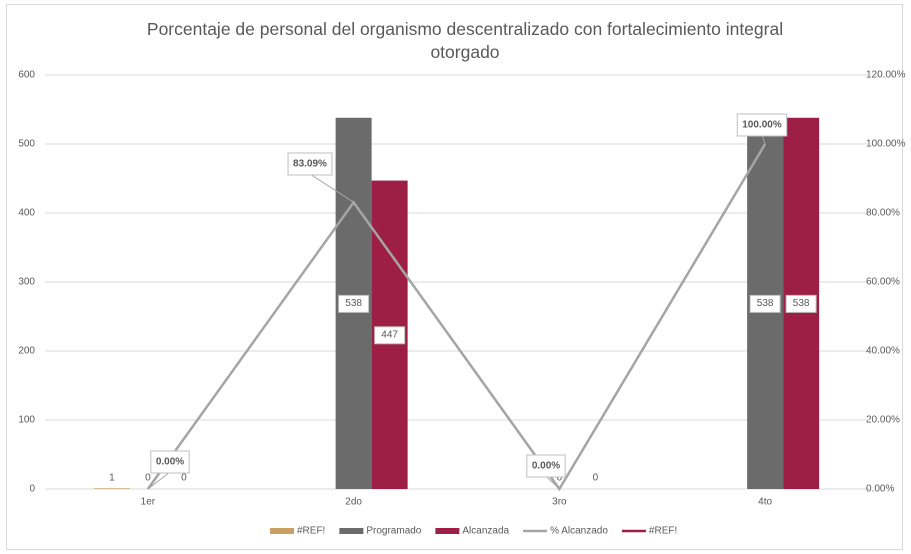 The image size is (911, 554). Describe the element at coordinates (883, 213) in the screenshot. I see `y2-tick-label: 80.00%` at that location.